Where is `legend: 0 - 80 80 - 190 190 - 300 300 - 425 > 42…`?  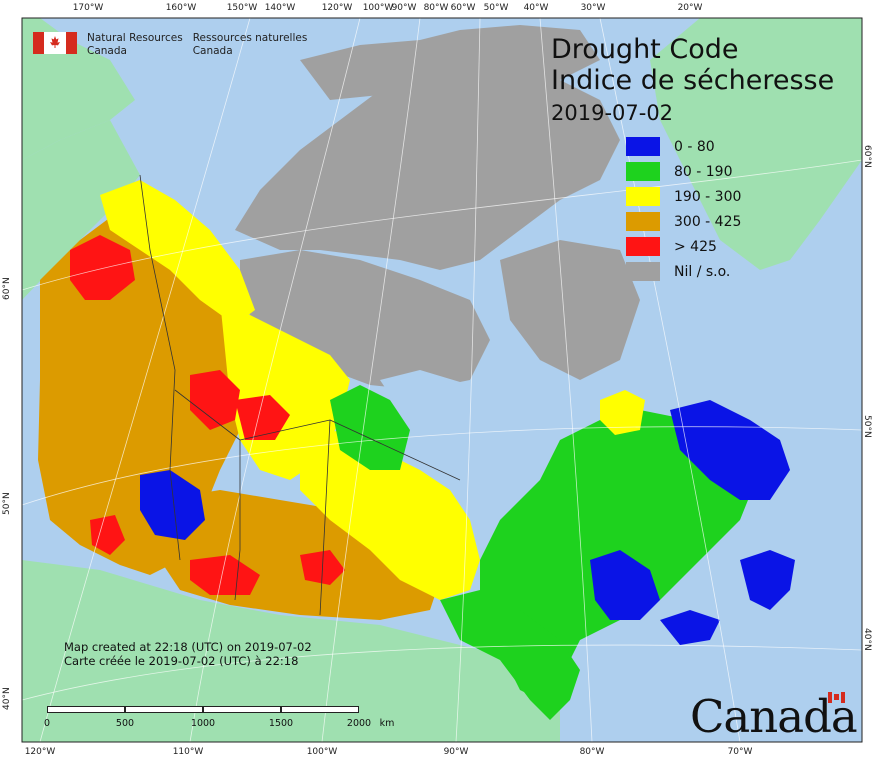
legend: 0 - 80 80 - 190 190 - 300 300 - 425 > 42… is located at coordinates (683, 209).